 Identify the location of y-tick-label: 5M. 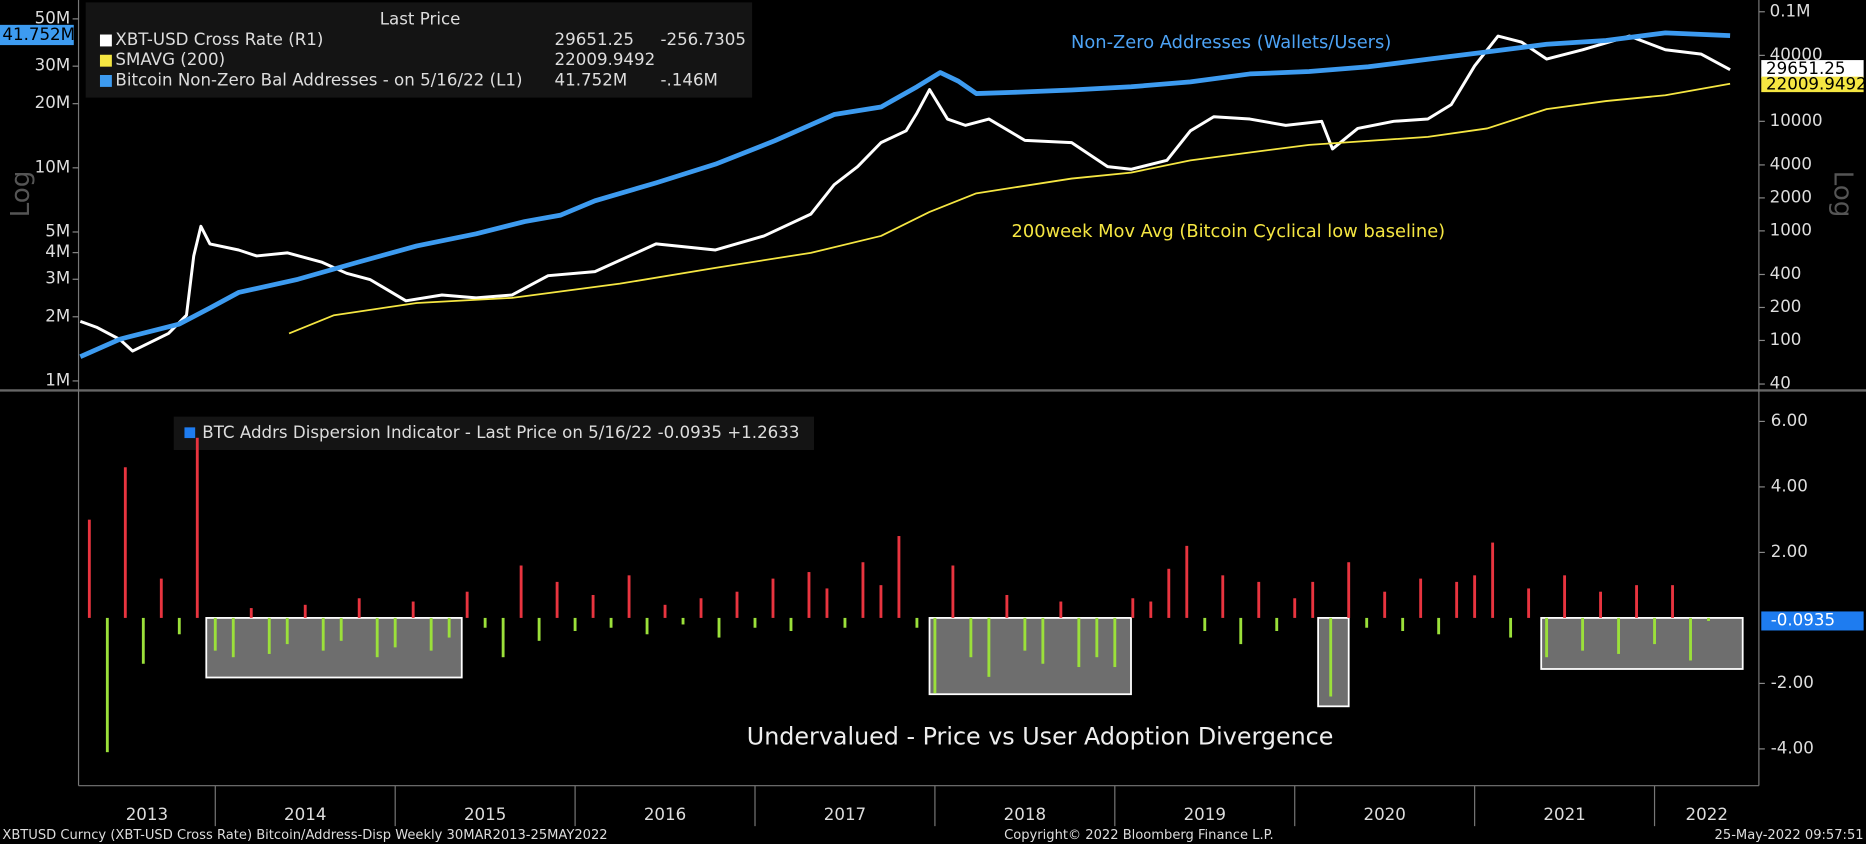
(57, 230).